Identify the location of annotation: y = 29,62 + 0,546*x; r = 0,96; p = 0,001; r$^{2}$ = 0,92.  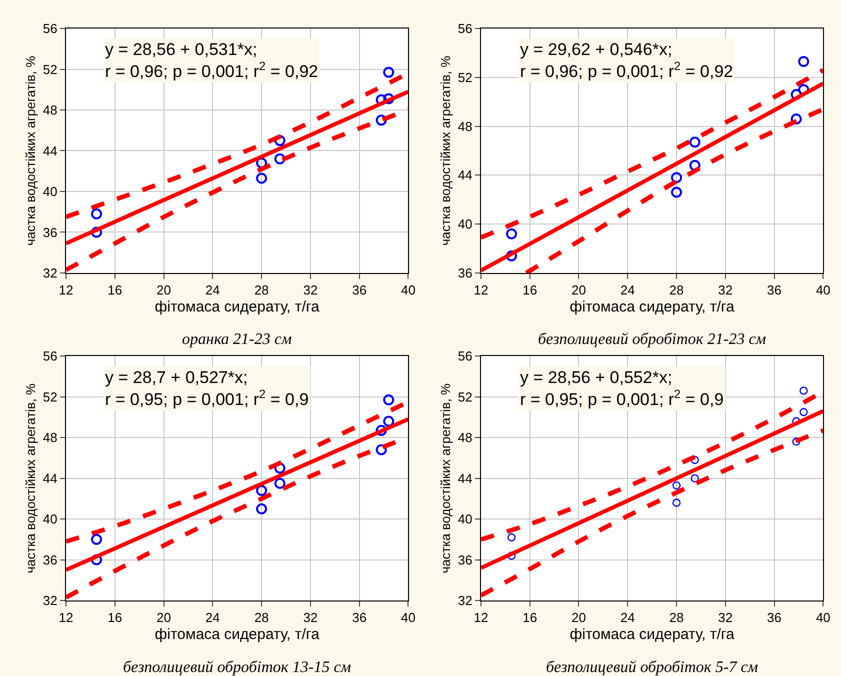
(627, 61).